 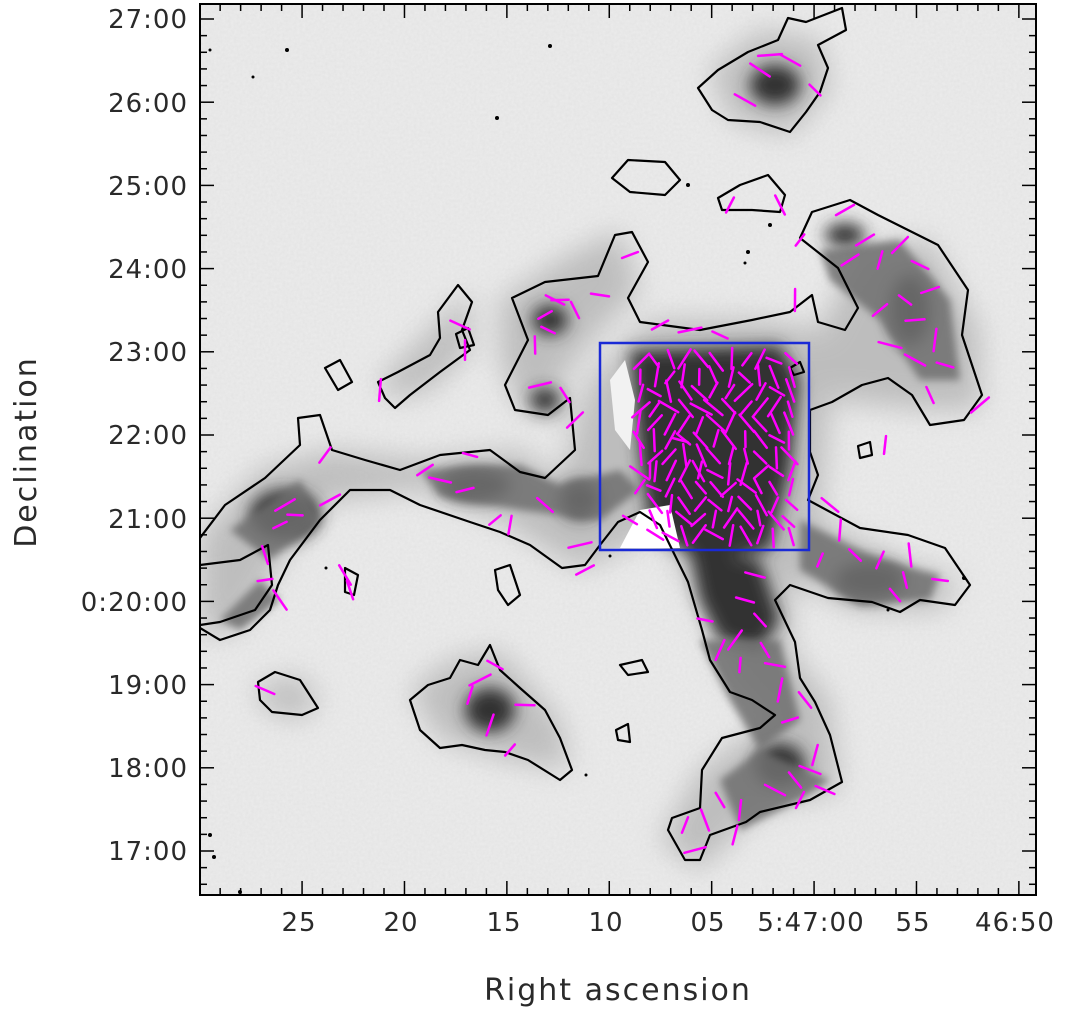 What do you see at coordinates (148, 270) in the screenshot?
I see `y-tick-label: 24:00` at bounding box center [148, 270].